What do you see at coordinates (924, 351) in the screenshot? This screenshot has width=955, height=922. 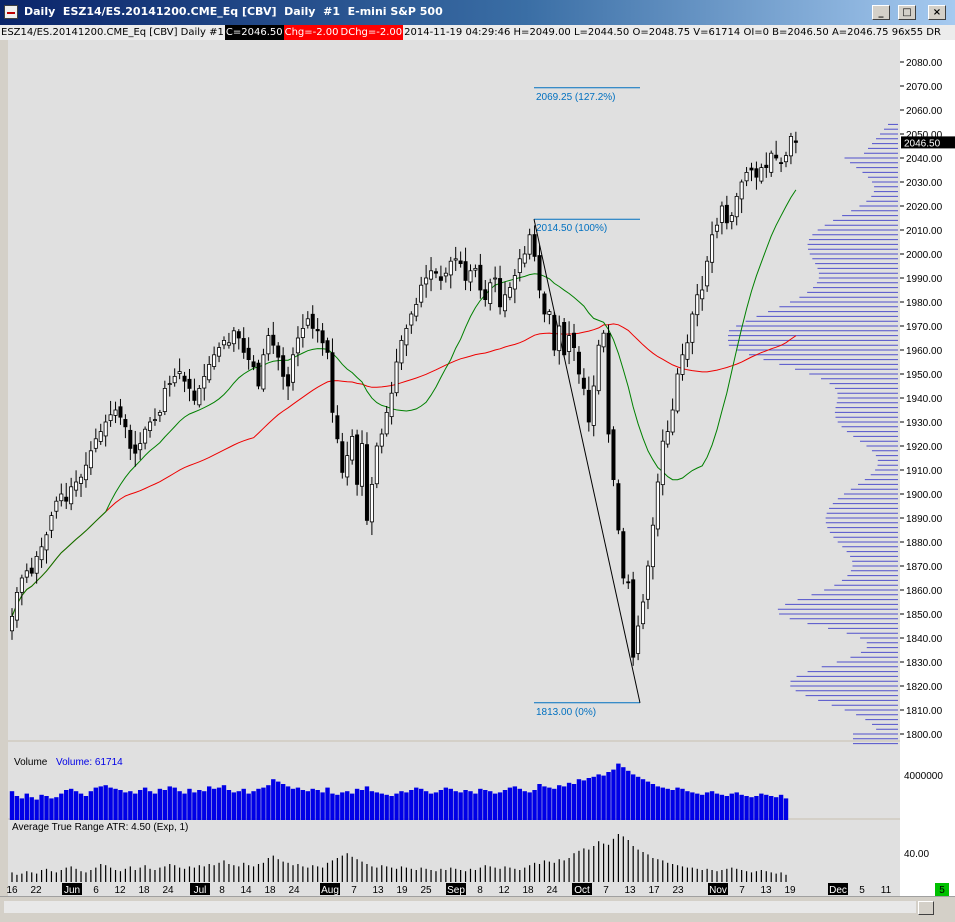 I see `price-tick-label: 1960.00` at bounding box center [924, 351].